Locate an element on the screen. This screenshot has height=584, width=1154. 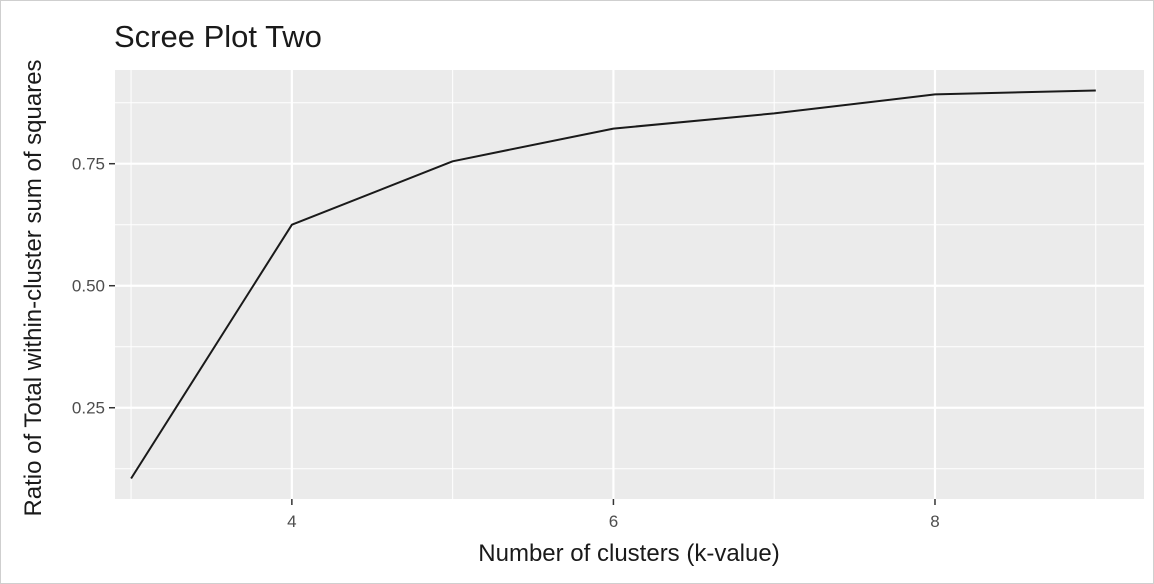
x-tick-label: 8 is located at coordinates (934, 521).